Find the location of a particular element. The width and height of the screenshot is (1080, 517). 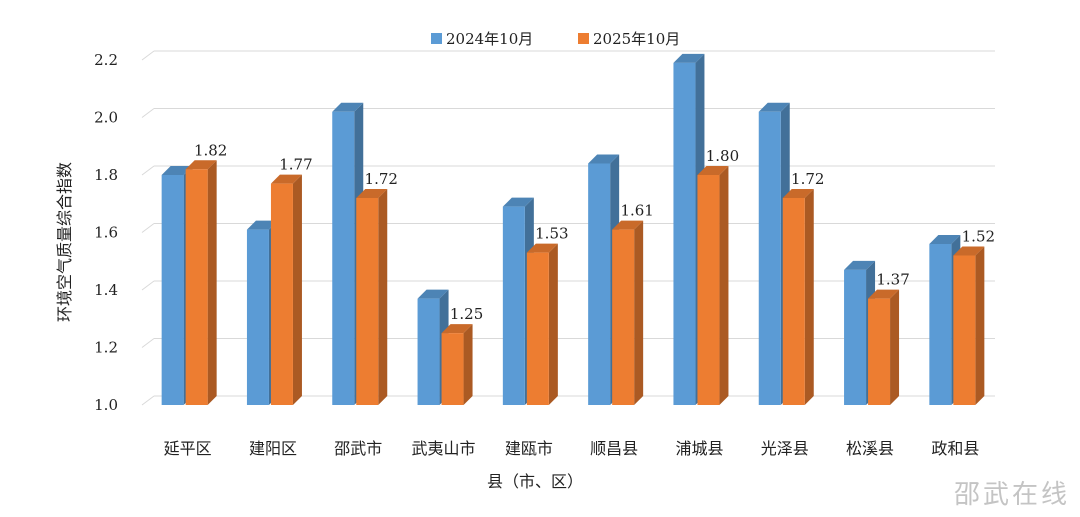

x-axis-categories: 延平区 建阳区 邵武市 武夷山市 建瓯市 顺昌县 浦城县 光泽县 松溪县 政和县 is located at coordinates (572, 448).